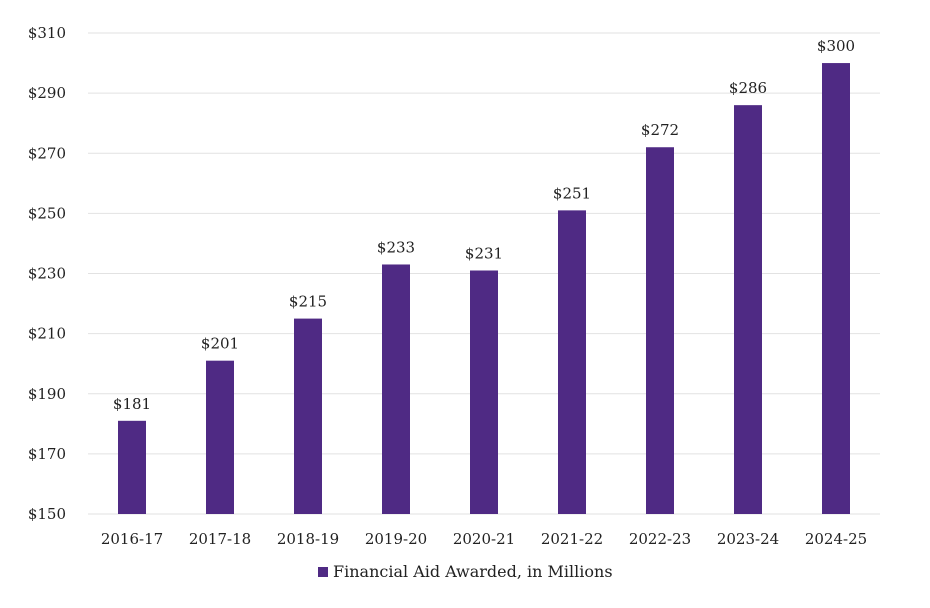  I want to click on data-label: $251, so click(572, 193).